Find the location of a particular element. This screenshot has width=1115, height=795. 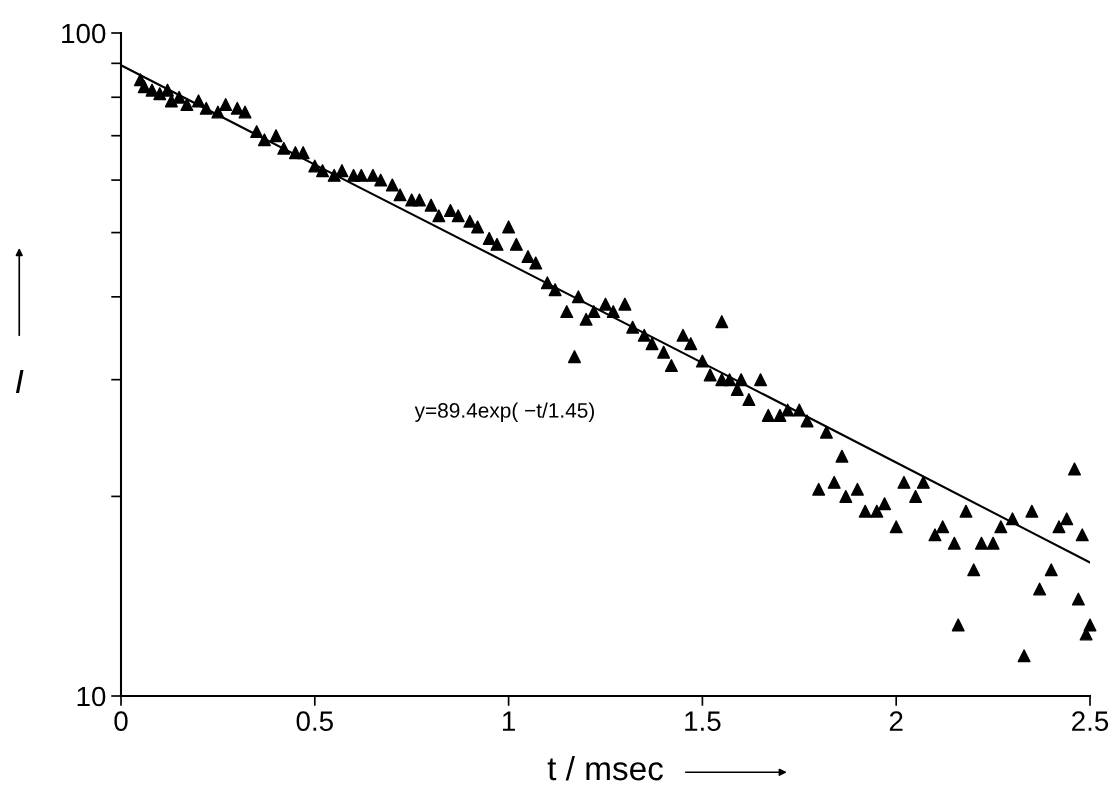

y-tick-label: 100 is located at coordinates (84, 33).